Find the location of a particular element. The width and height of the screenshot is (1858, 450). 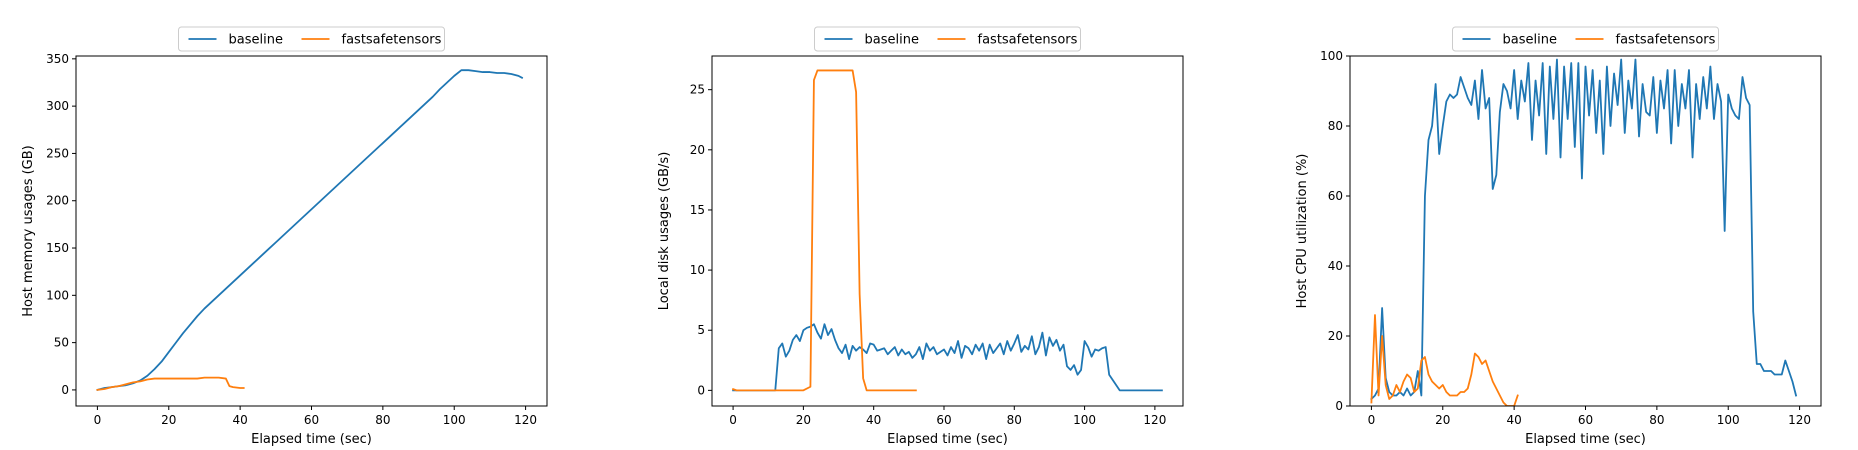

y-tick-label: 300 is located at coordinates (57, 106).